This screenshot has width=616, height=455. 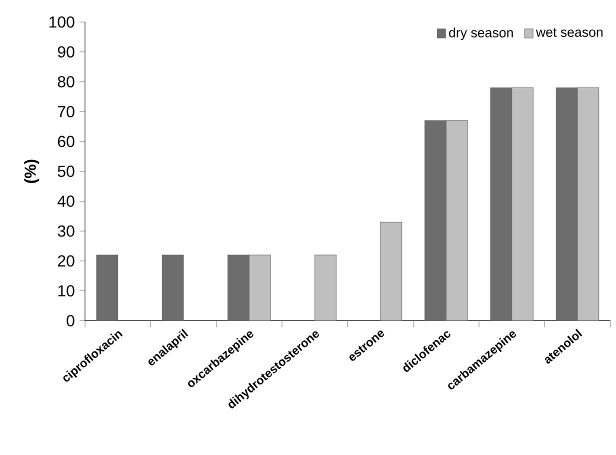 What do you see at coordinates (66, 261) in the screenshot?
I see `y-tick-label: 20` at bounding box center [66, 261].